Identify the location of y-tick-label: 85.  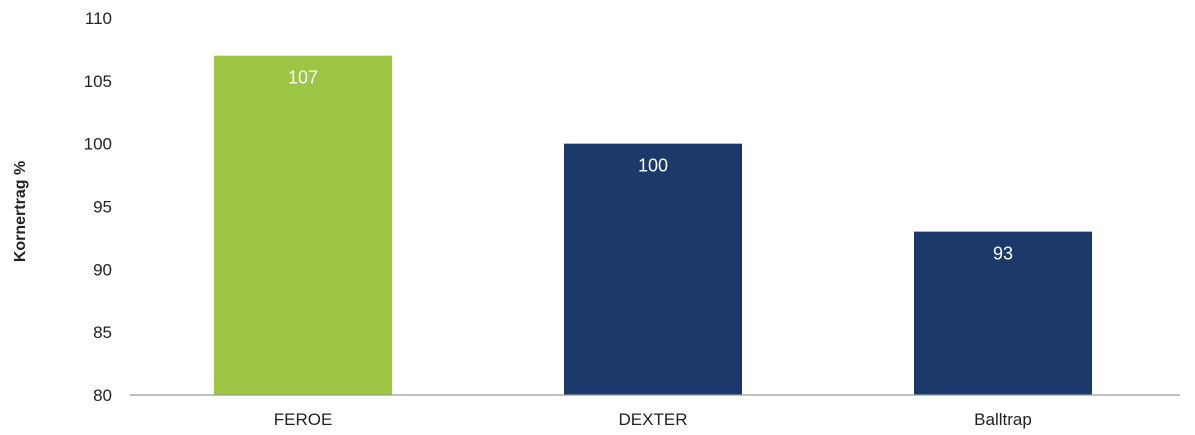
(102, 332).